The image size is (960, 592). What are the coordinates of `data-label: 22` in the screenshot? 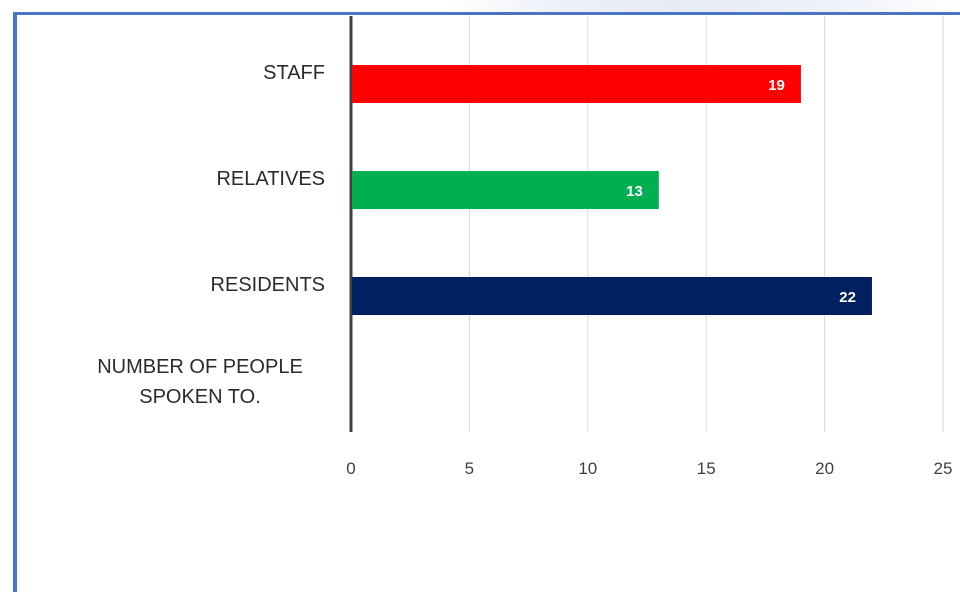 It's located at (847, 297).